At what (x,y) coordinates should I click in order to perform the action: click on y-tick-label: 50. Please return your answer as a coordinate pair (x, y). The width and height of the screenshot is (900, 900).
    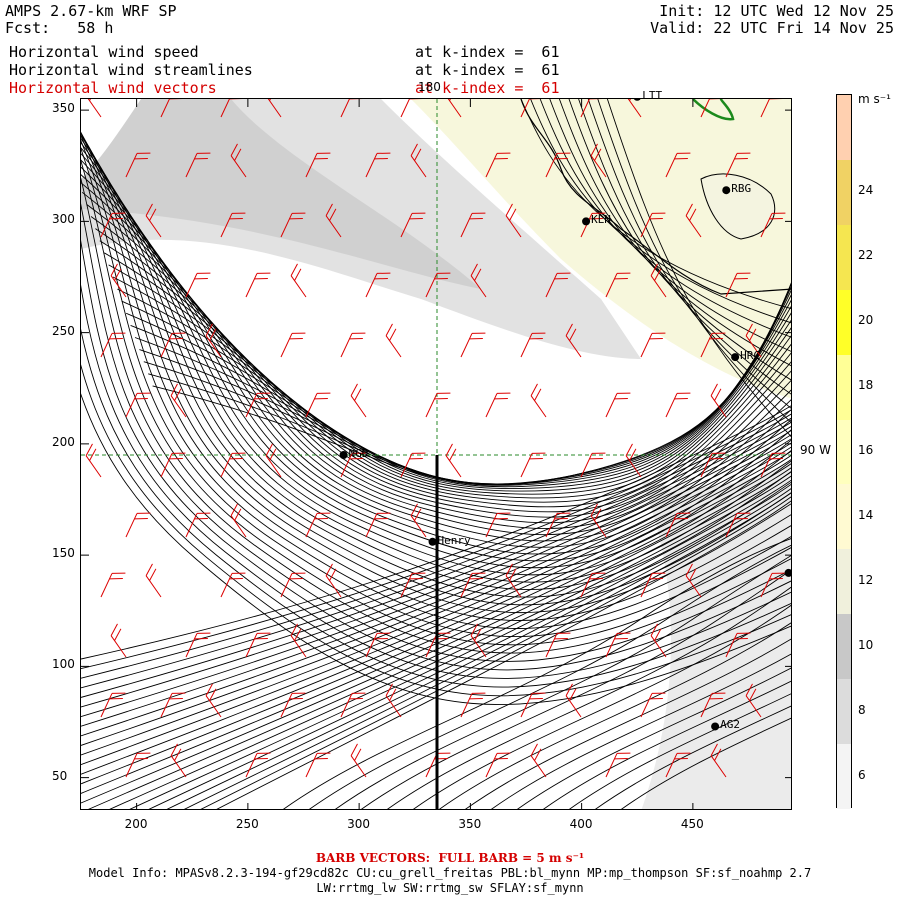
    Looking at the image, I should click on (60, 775).